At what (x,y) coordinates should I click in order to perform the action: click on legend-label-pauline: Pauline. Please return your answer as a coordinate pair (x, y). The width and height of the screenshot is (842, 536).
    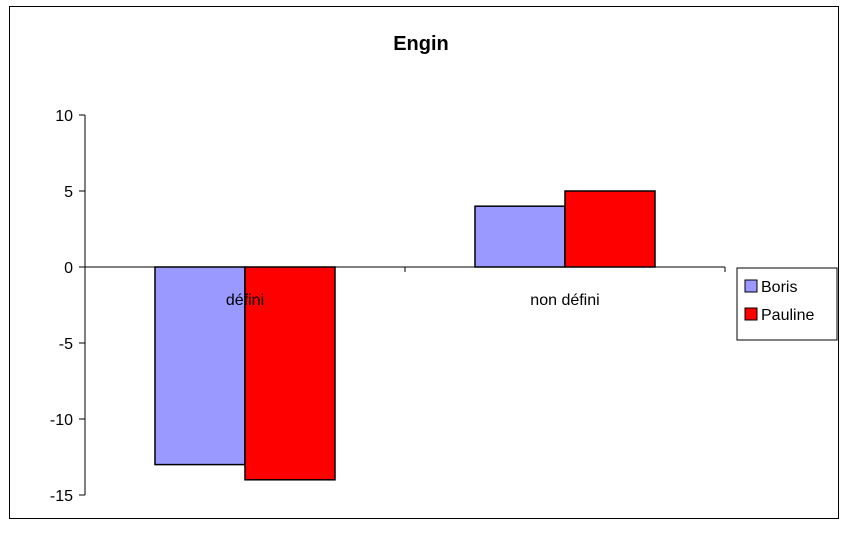
    Looking at the image, I should click on (787, 315).